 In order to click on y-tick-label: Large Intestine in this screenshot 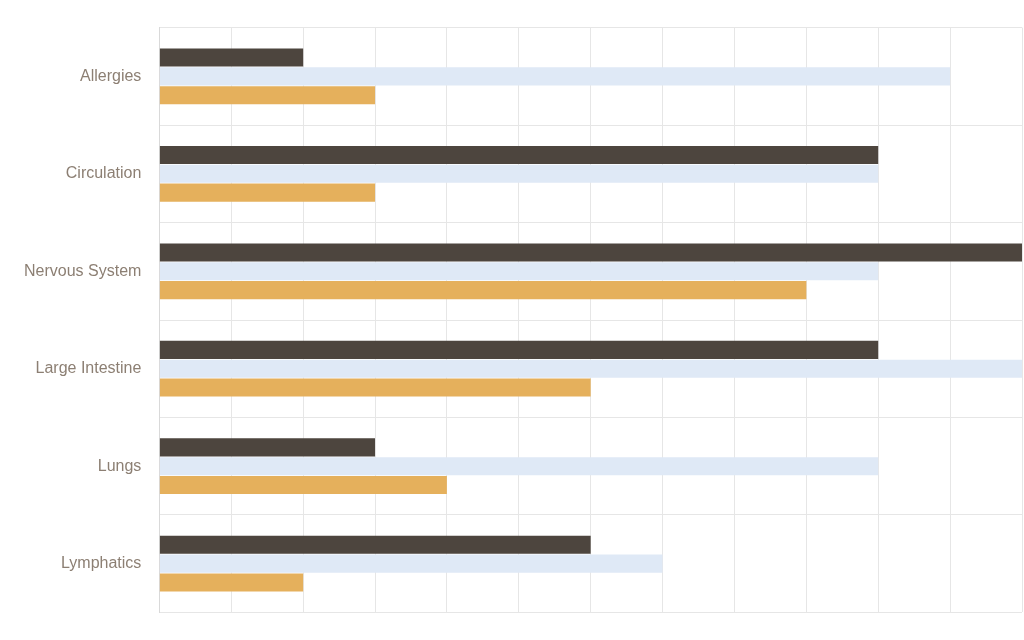, I will do `click(88, 368)`.